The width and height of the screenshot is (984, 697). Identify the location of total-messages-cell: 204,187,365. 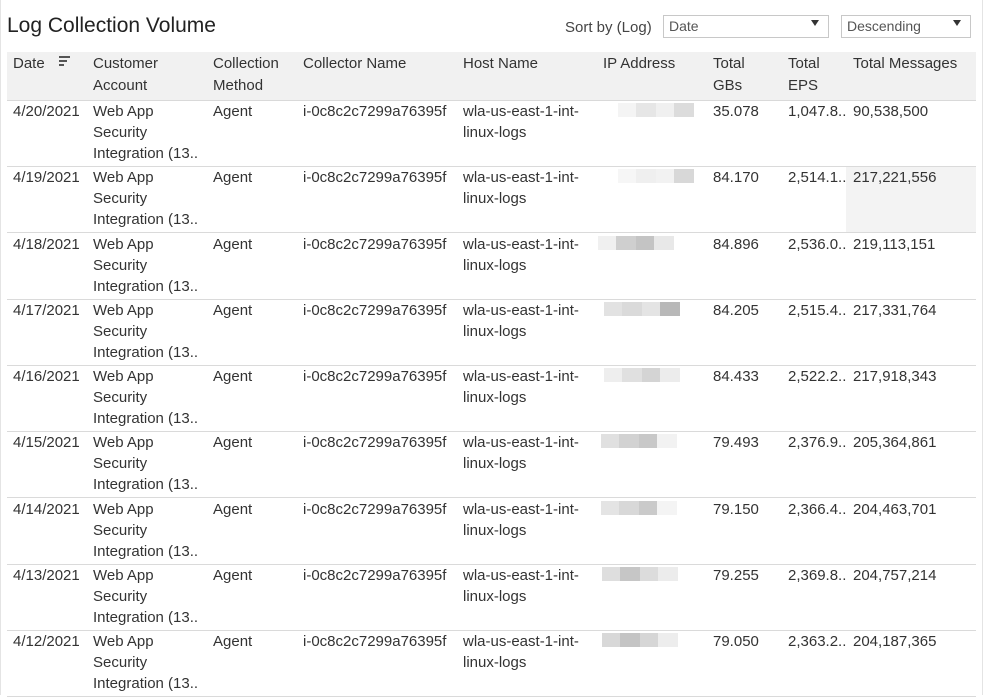
(895, 641).